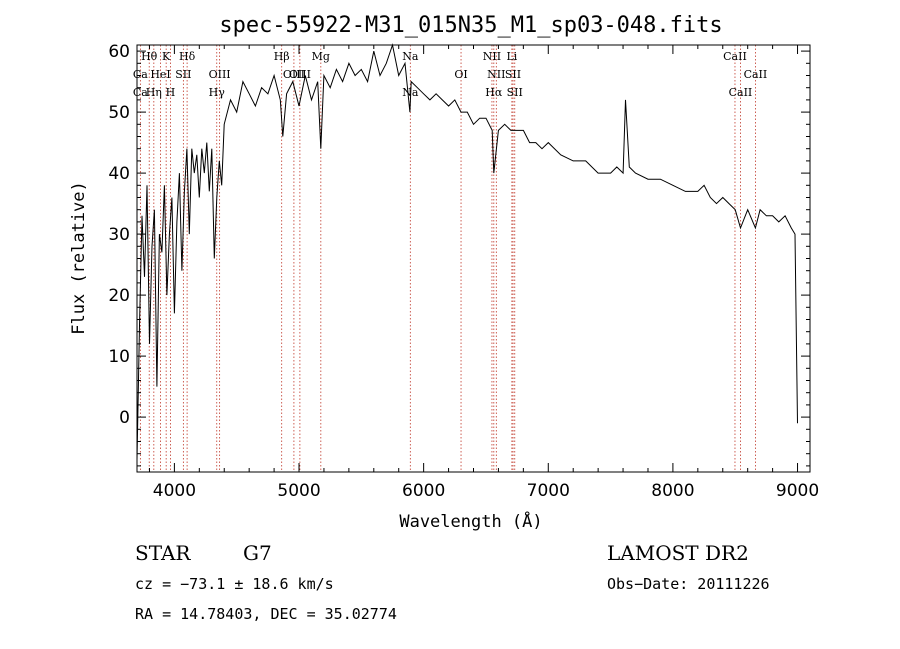  I want to click on line-label: H, so click(171, 92).